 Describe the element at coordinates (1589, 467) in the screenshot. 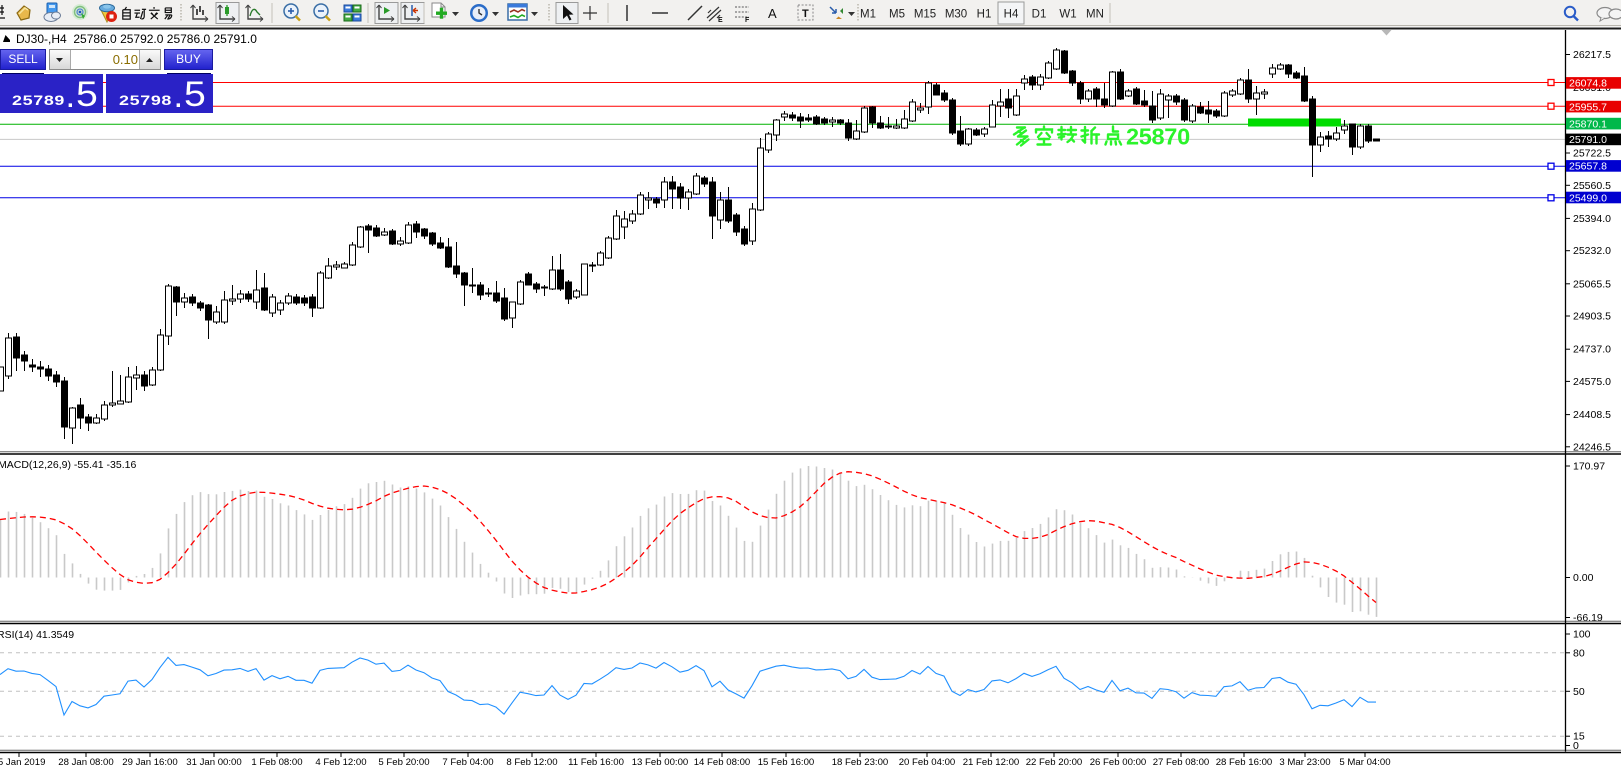

I see `svg-text: 170.97` at that location.